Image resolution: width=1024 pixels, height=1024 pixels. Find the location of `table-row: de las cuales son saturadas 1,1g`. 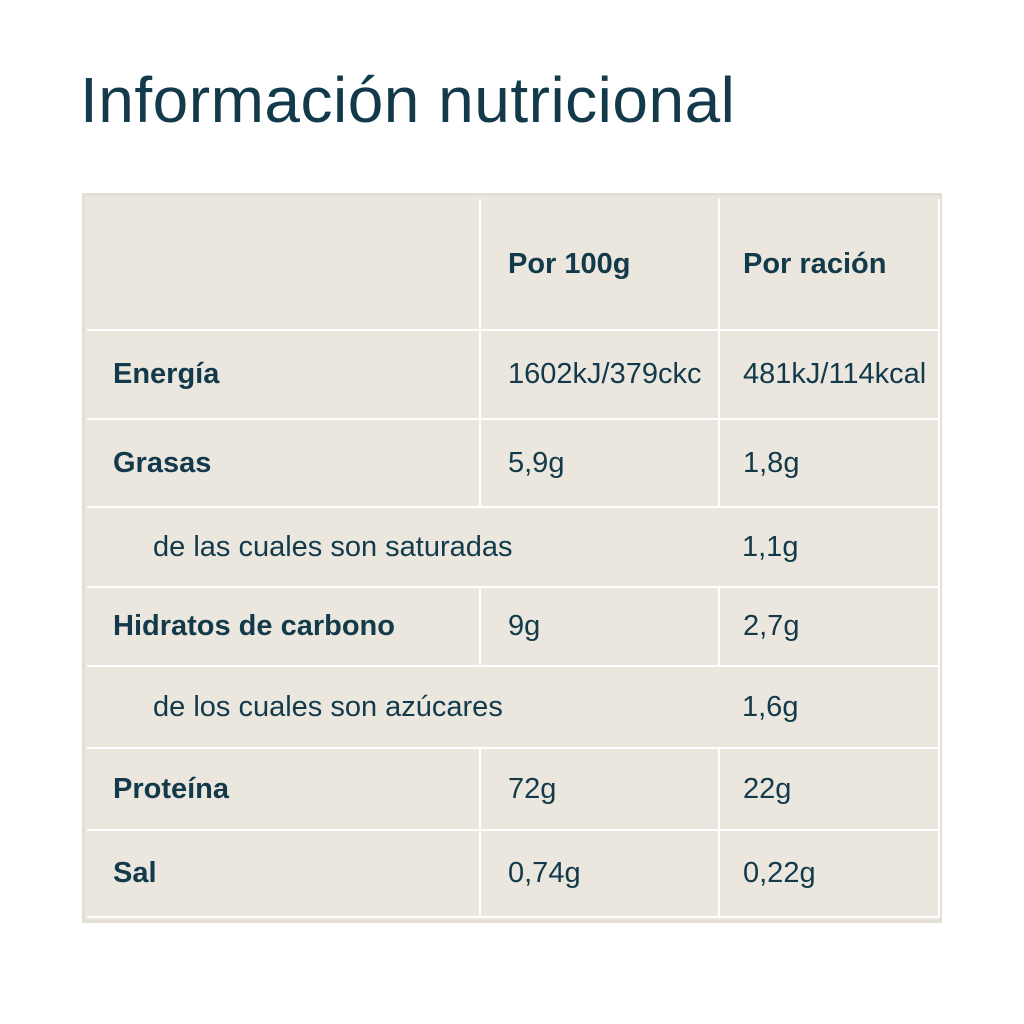

table-row: de las cuales son saturadas 1,1g is located at coordinates (513, 547).